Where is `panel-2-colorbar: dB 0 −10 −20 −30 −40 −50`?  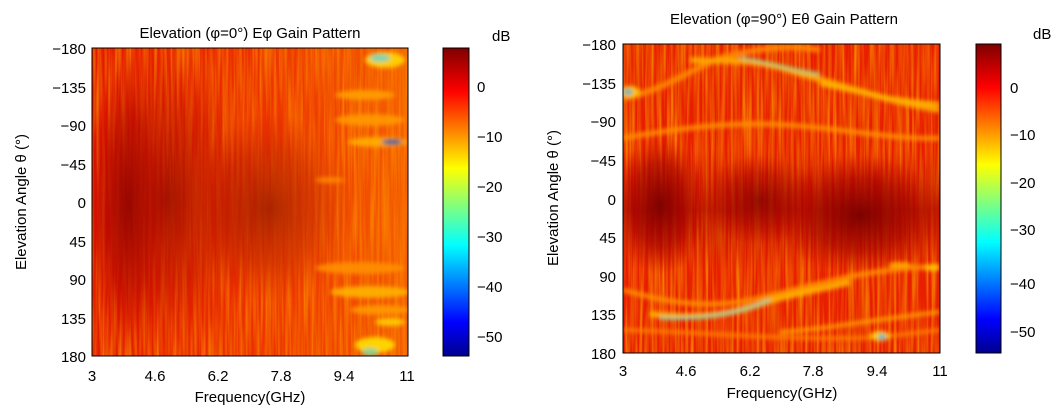
panel-2-colorbar: dB 0 −10 −20 −30 −40 −50 is located at coordinates (1013, 190).